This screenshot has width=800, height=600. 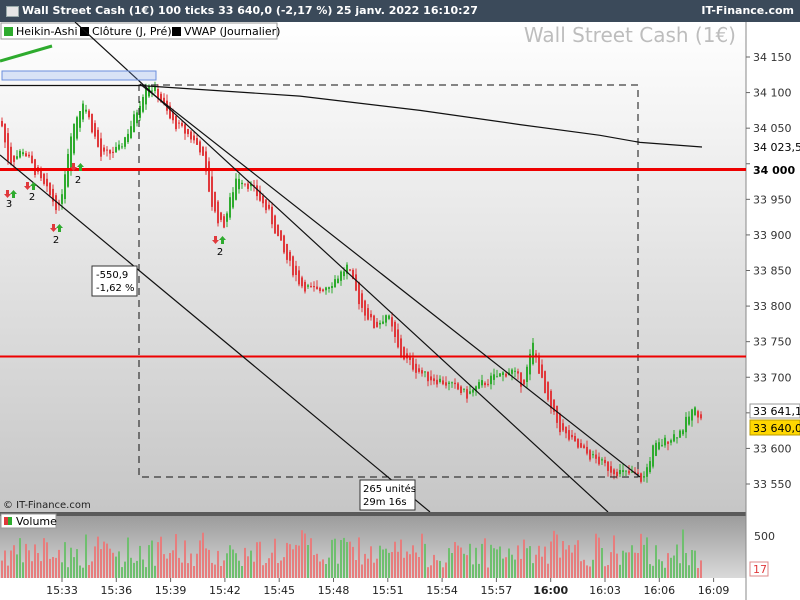 I want to click on panel-separator, so click(x=373, y=514).